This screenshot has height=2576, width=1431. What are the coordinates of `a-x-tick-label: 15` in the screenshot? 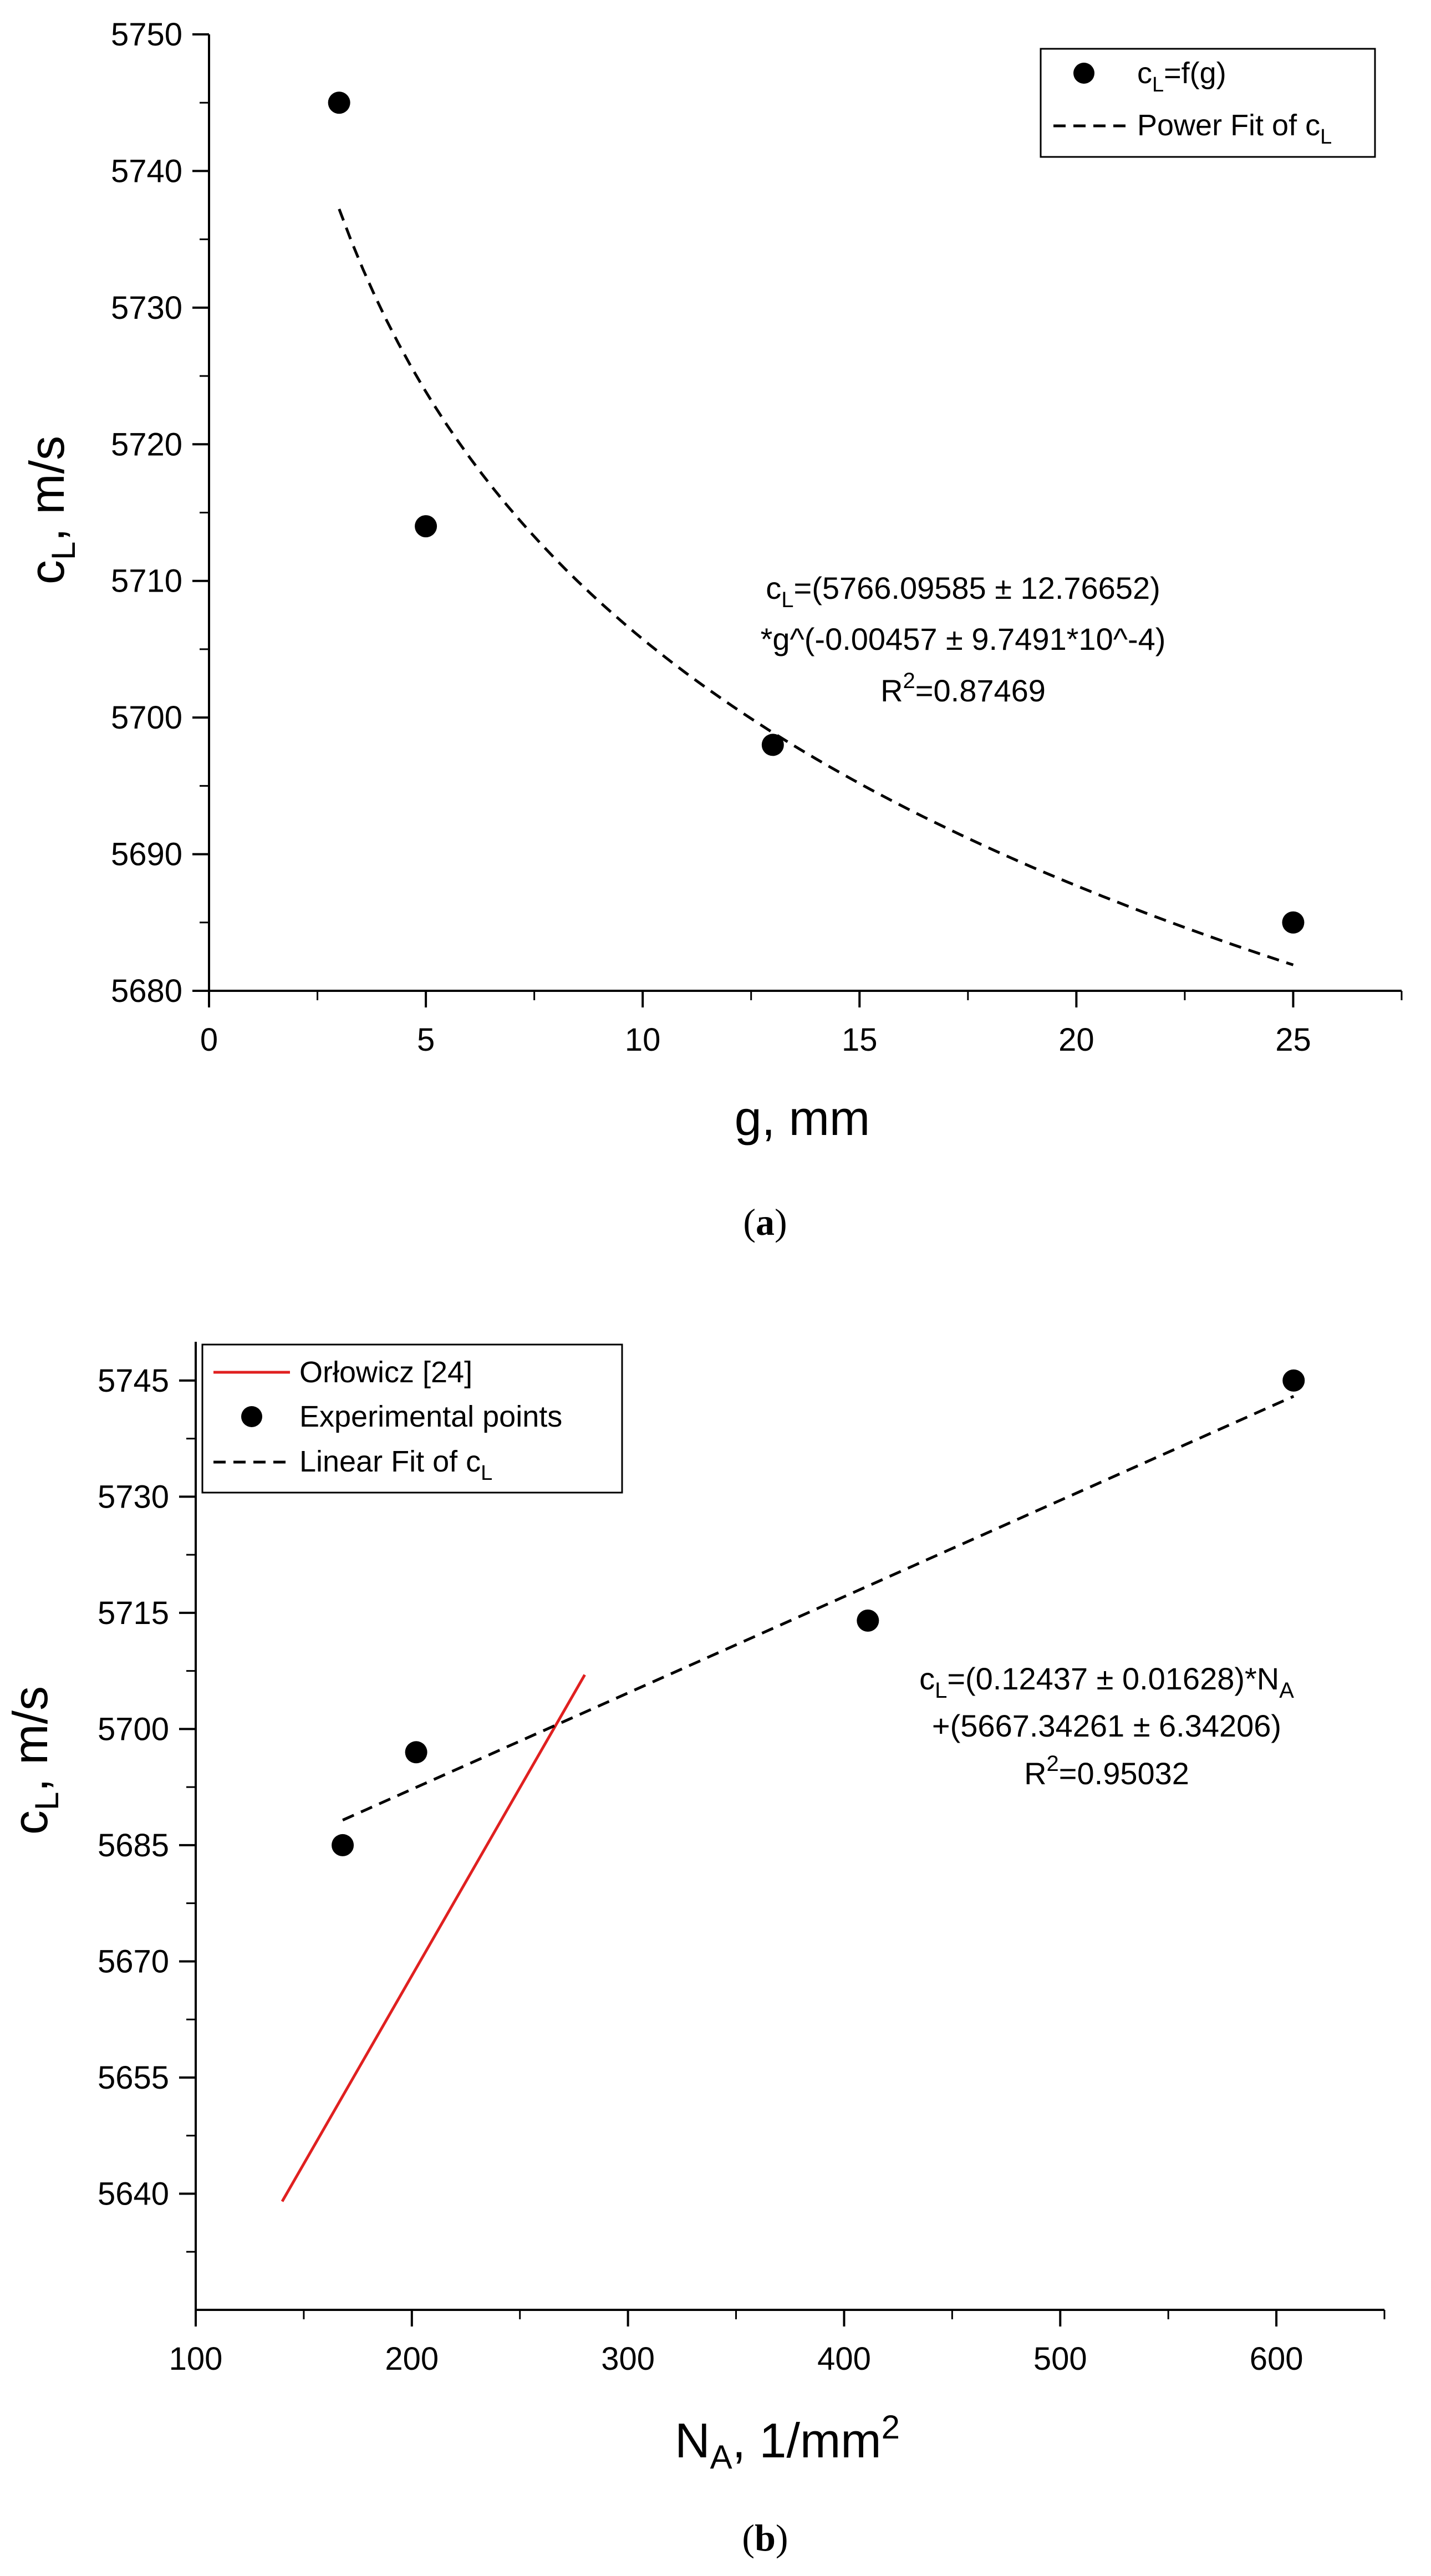 It's located at (860, 1040).